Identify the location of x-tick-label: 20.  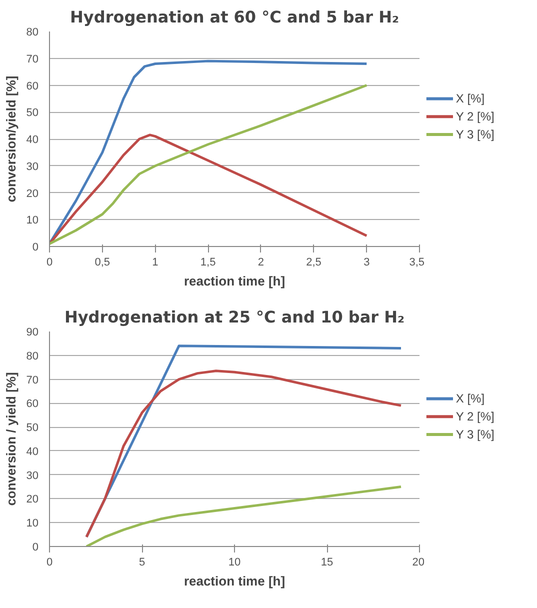
(418, 562).